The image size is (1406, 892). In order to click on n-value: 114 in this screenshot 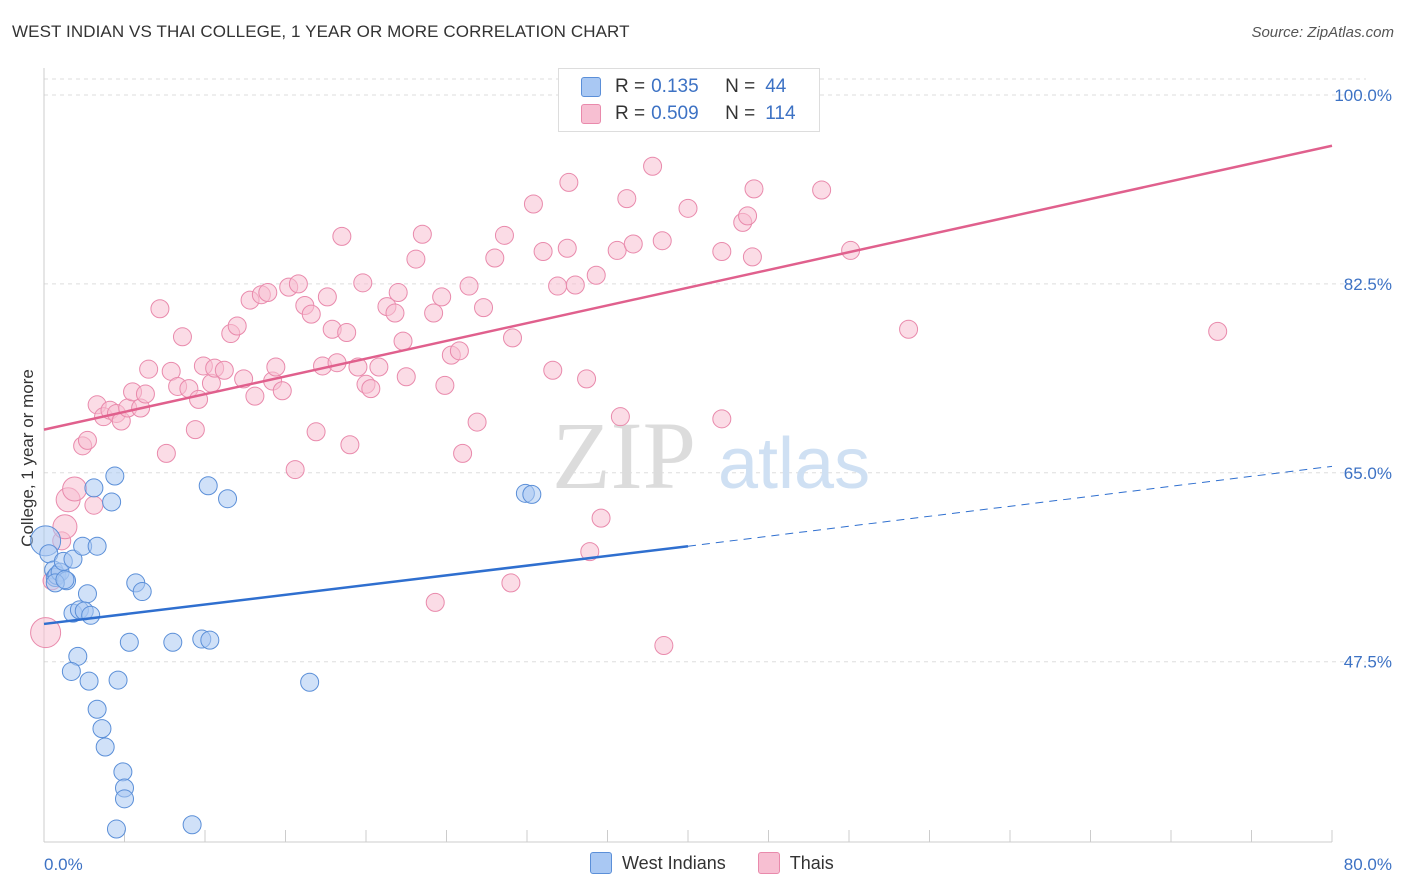, I will do `click(780, 113)`.